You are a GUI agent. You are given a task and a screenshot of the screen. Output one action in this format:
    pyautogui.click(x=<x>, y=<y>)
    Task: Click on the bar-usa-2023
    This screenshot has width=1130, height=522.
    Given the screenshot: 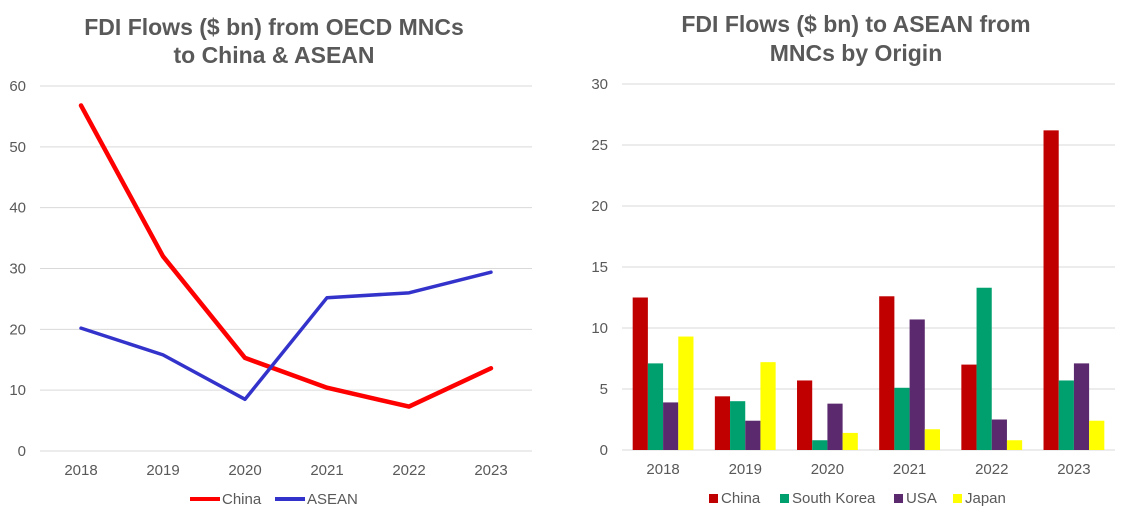 What is the action you would take?
    pyautogui.click(x=1081, y=406)
    